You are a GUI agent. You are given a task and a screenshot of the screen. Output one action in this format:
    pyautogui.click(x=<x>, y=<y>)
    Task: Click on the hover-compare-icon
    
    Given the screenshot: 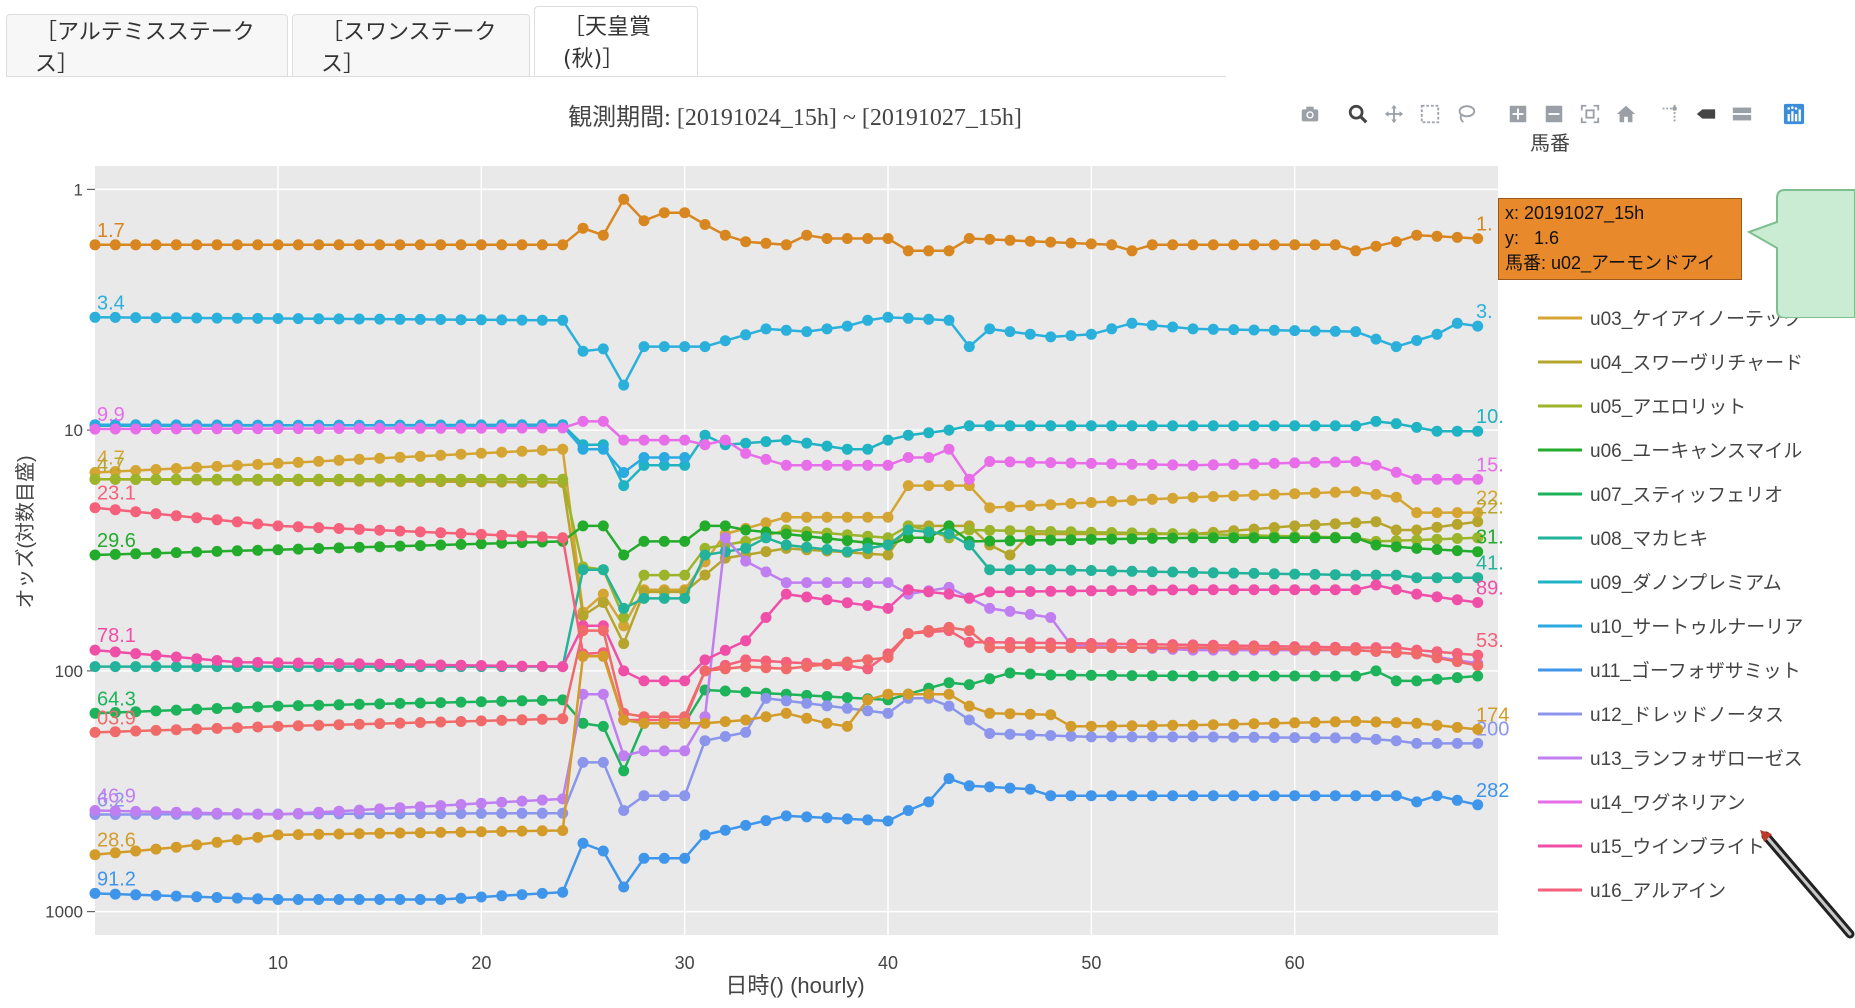 What is the action you would take?
    pyautogui.click(x=1742, y=114)
    